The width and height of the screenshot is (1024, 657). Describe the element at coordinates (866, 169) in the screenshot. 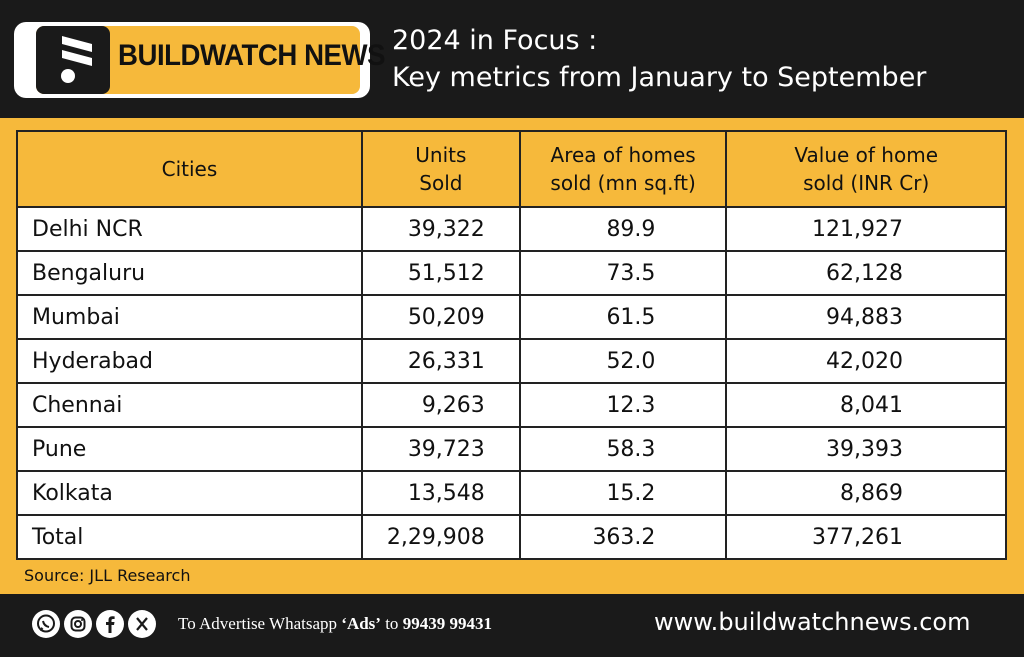

I see `header-value-sold: Value of home sold (INR Cr)` at that location.